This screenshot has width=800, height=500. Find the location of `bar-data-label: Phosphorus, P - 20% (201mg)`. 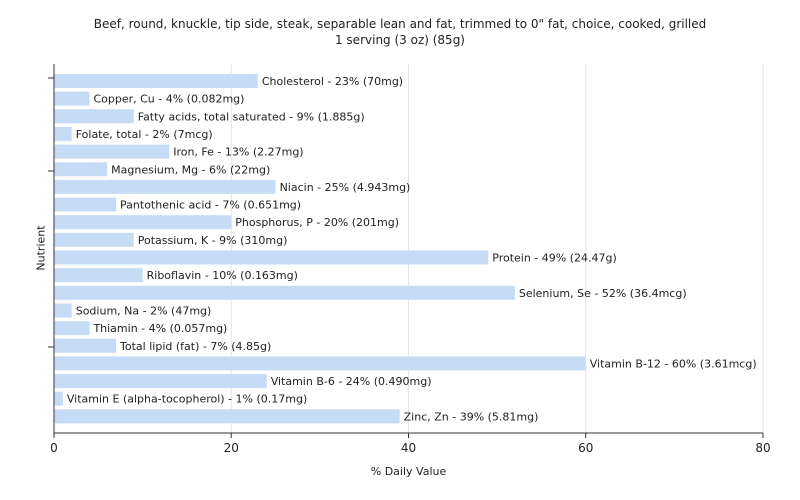

bar-data-label: Phosphorus, P - 20% (201mg) is located at coordinates (317, 222).